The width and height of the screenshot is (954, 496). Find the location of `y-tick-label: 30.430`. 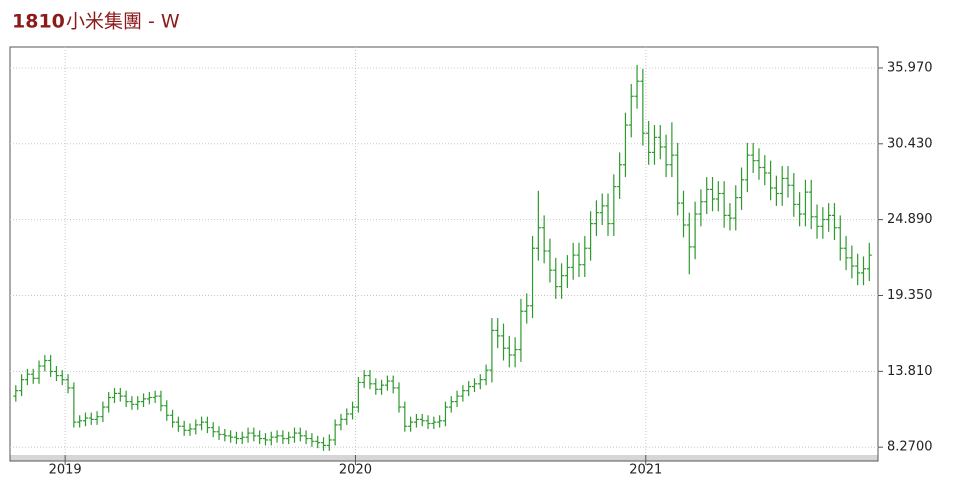

y-tick-label: 30.430 is located at coordinates (910, 143).